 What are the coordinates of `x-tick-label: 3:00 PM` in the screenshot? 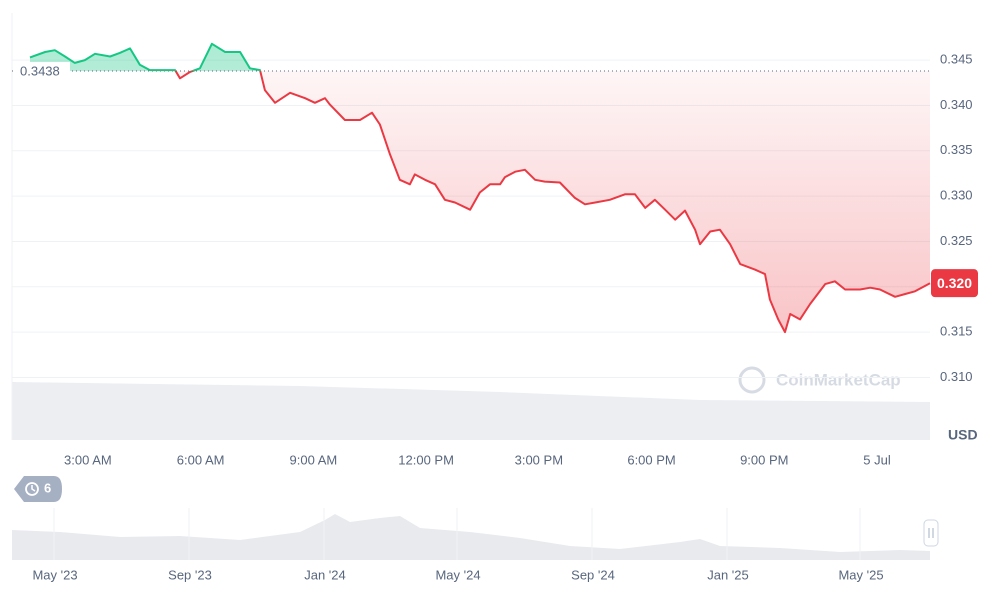 It's located at (539, 459).